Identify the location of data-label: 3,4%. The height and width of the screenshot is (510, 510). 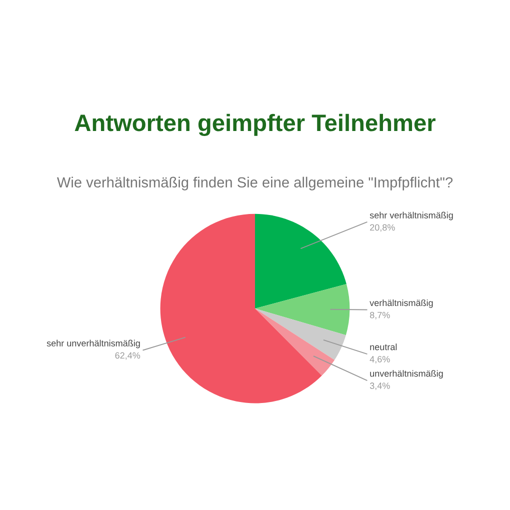
(380, 386).